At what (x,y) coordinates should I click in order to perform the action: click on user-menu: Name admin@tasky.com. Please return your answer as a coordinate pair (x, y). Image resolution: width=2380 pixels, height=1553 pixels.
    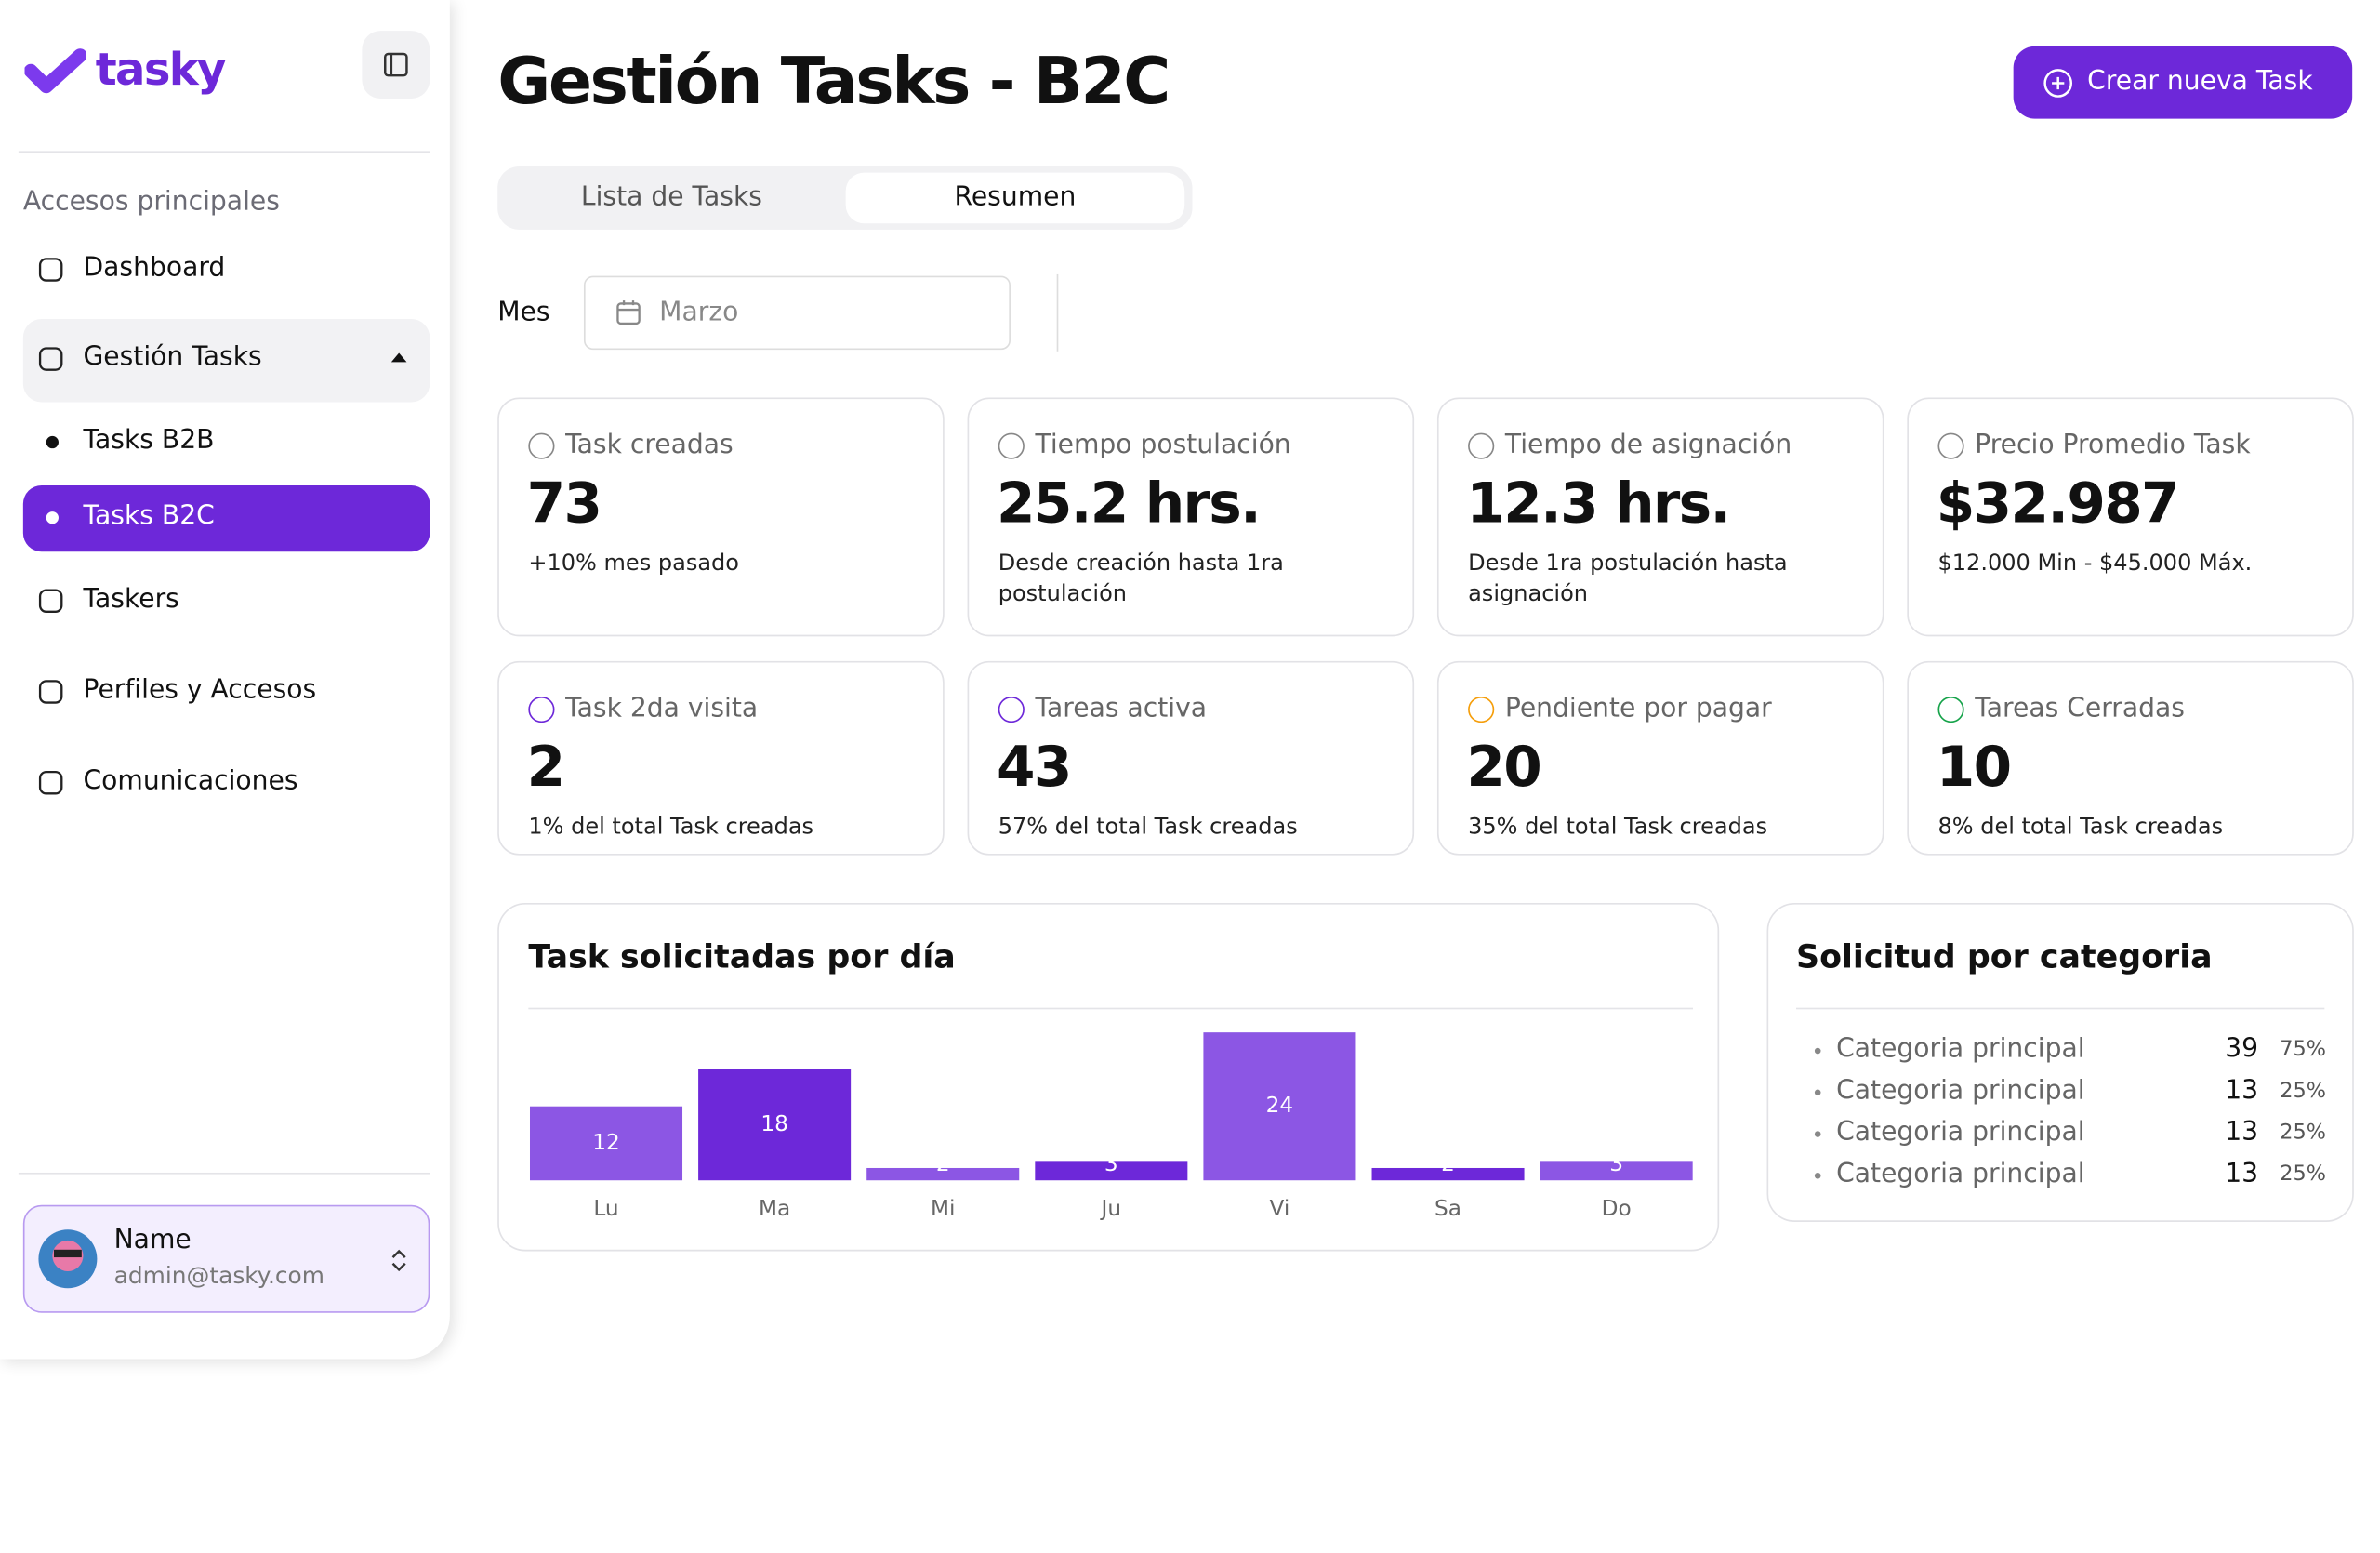
    Looking at the image, I should click on (226, 1259).